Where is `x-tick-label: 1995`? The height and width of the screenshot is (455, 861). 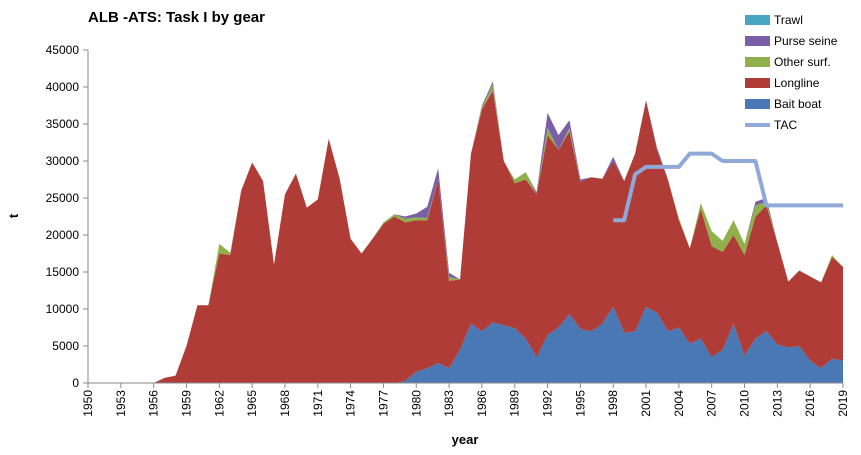
x-tick-label: 1995 is located at coordinates (580, 403).